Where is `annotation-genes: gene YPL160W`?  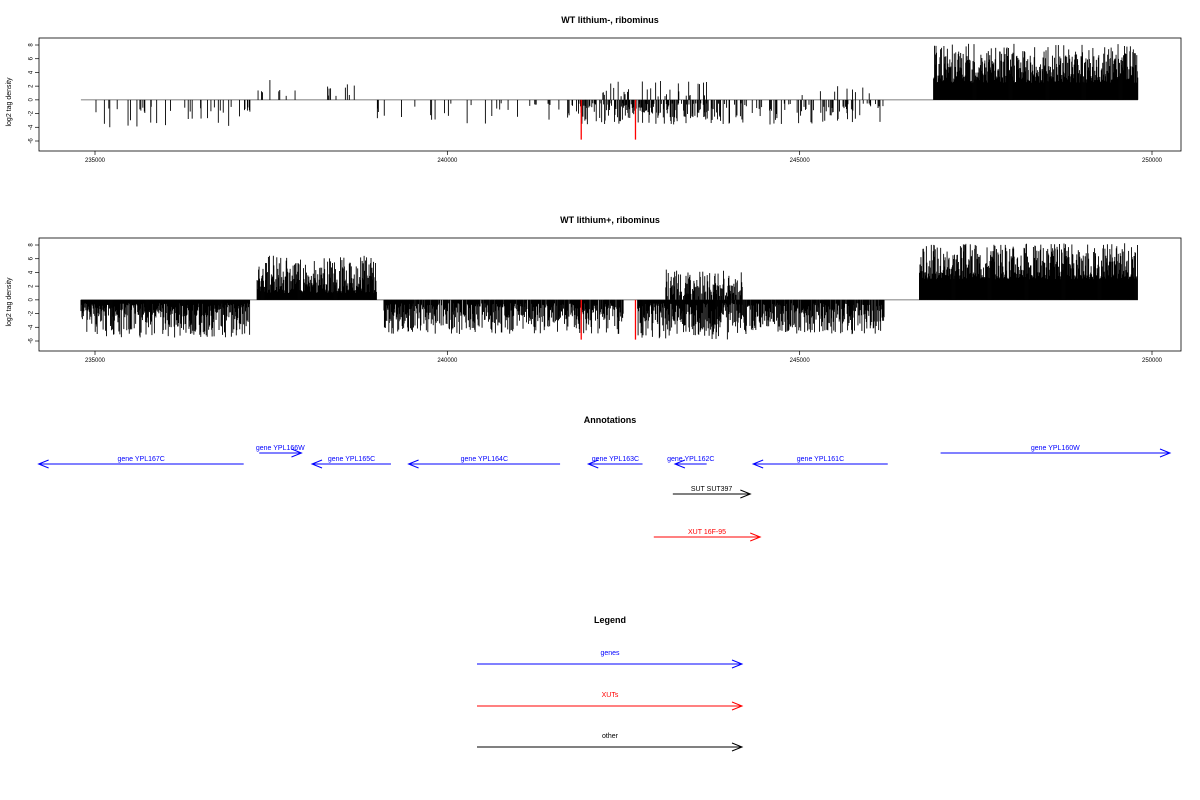
annotation-genes: gene YPL160W is located at coordinates (1056, 451).